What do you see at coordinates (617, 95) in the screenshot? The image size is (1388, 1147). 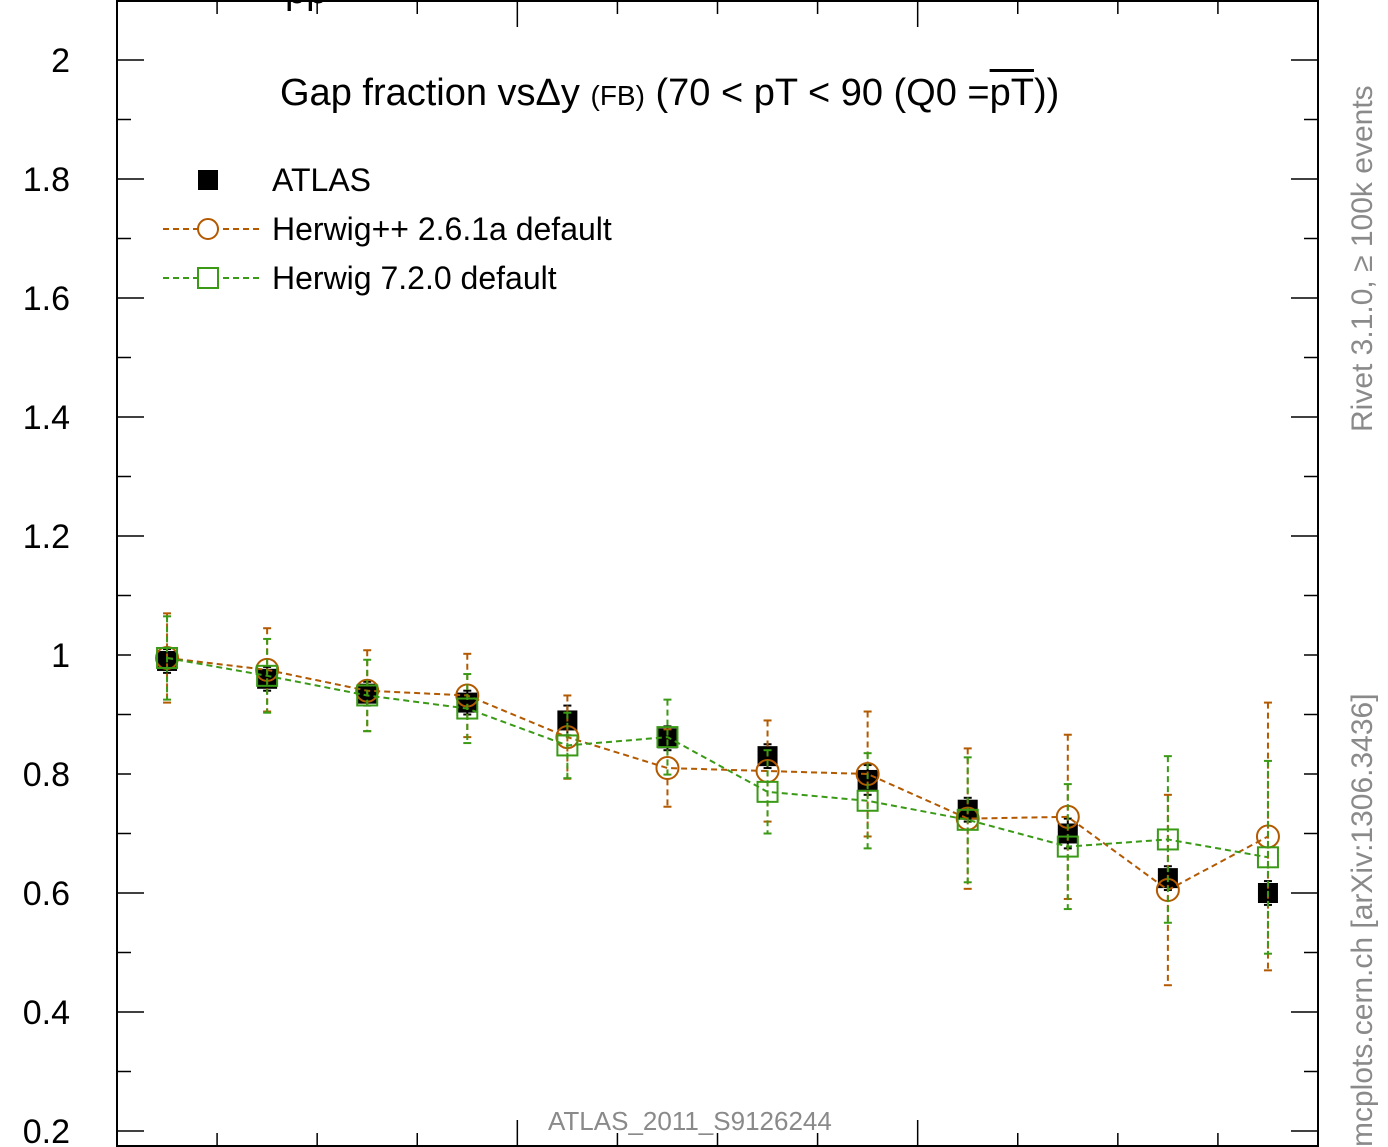 I see `title-small: (FB)` at bounding box center [617, 95].